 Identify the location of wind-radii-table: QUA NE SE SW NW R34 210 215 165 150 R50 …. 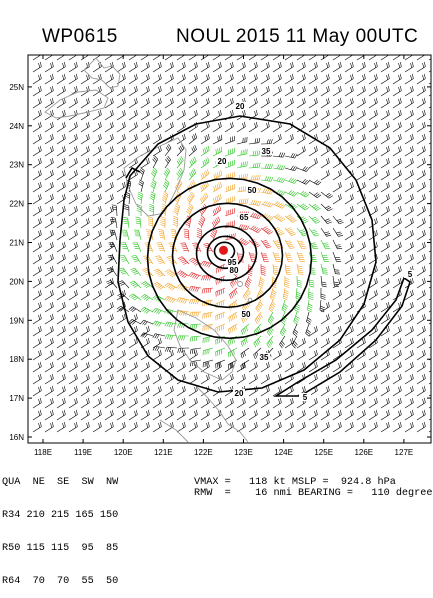
(60, 526).